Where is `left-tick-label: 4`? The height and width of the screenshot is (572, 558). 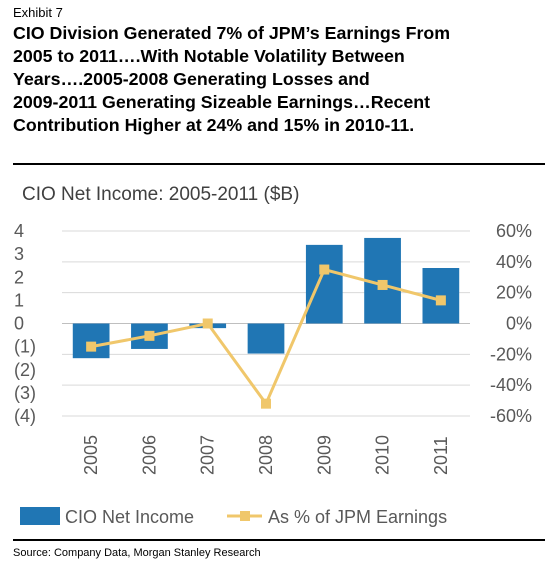 left-tick-label: 4 is located at coordinates (19, 231).